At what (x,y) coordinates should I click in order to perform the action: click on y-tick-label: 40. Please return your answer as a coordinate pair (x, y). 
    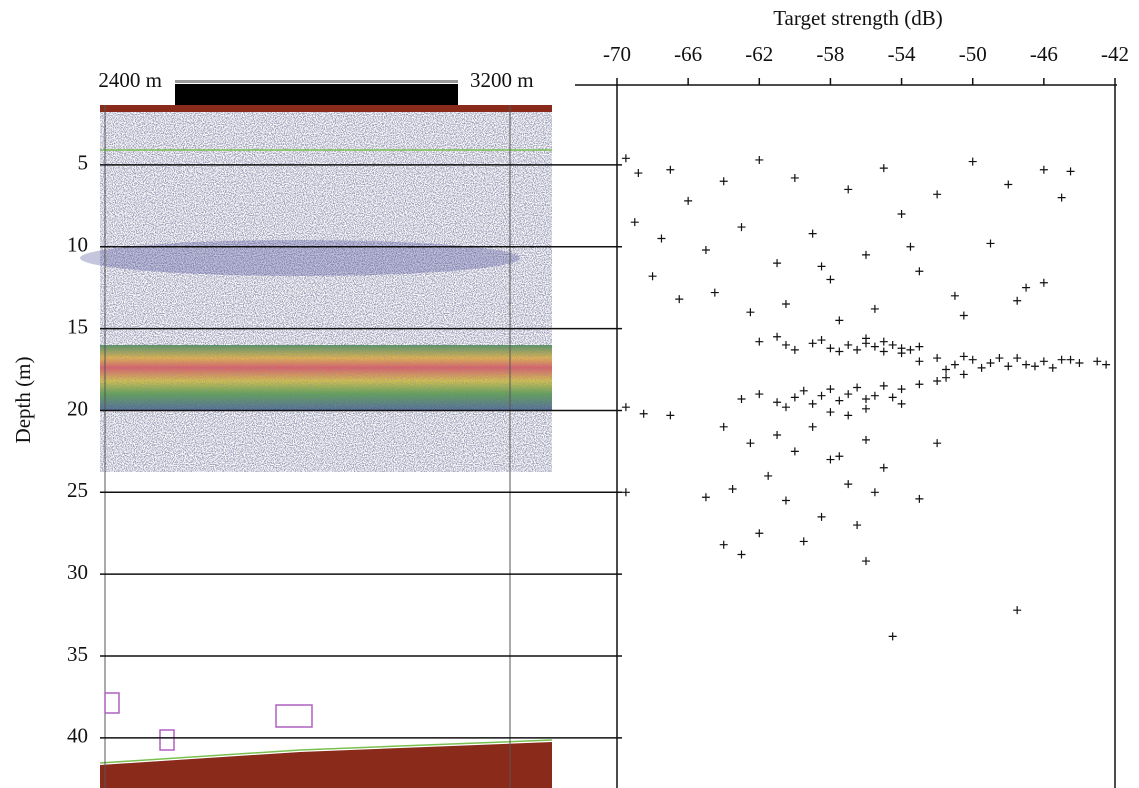
    Looking at the image, I should click on (77, 736).